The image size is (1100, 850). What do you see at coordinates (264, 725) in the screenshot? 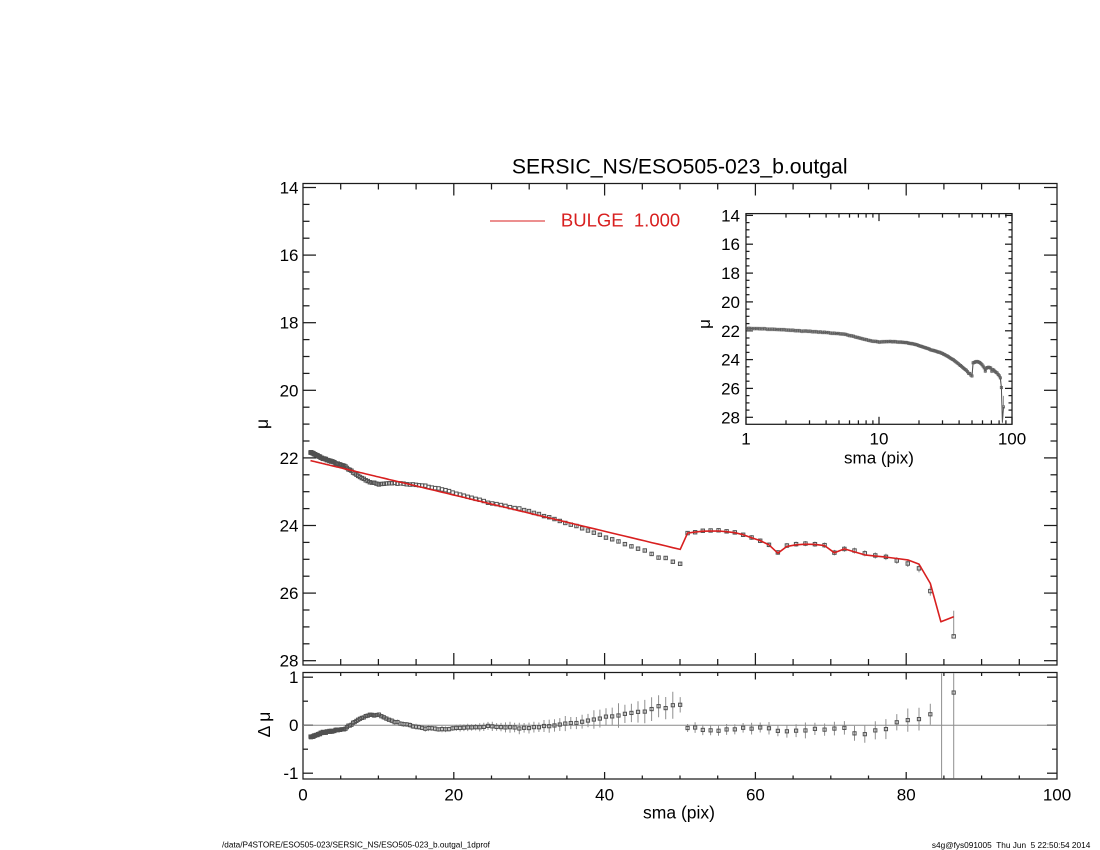
I see `svg-text: Δ μ` at bounding box center [264, 725].